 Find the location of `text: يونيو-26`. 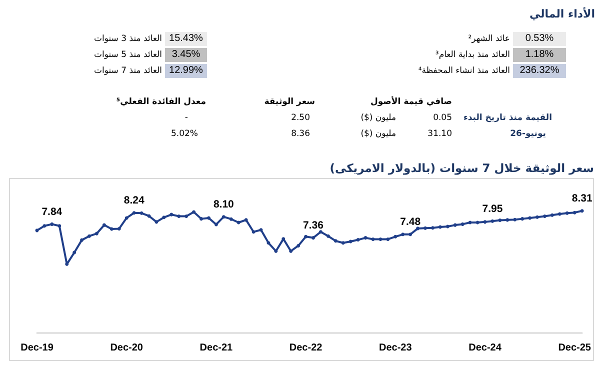

text: يونيو-26 is located at coordinates (528, 134).